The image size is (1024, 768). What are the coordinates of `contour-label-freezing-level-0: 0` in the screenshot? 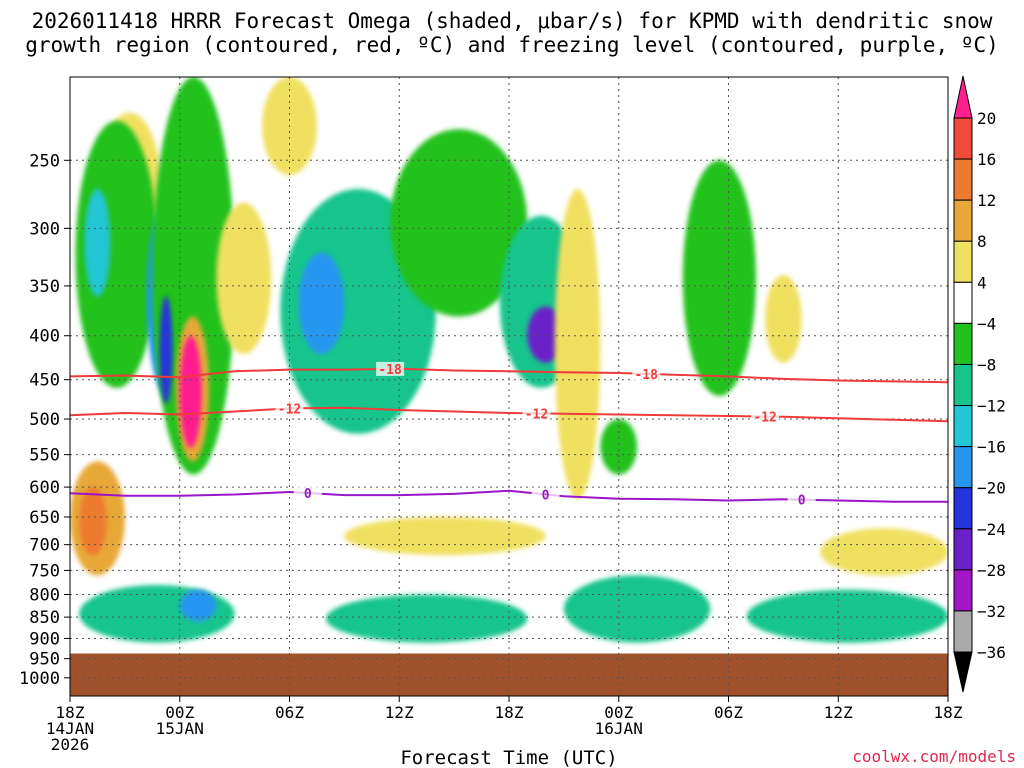 It's located at (308, 494).